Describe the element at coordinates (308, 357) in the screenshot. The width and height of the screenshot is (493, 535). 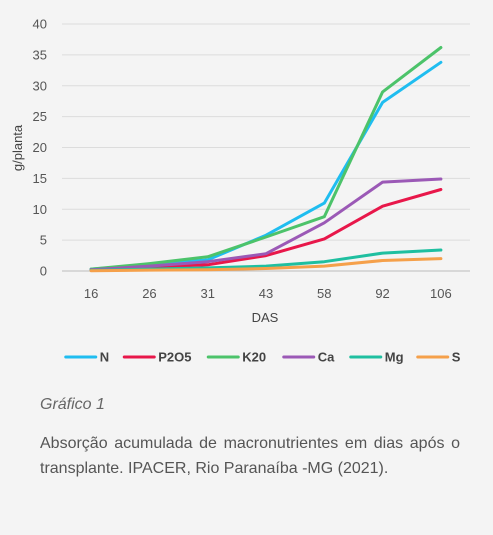
I see `legend-item-ca: Ca` at that location.